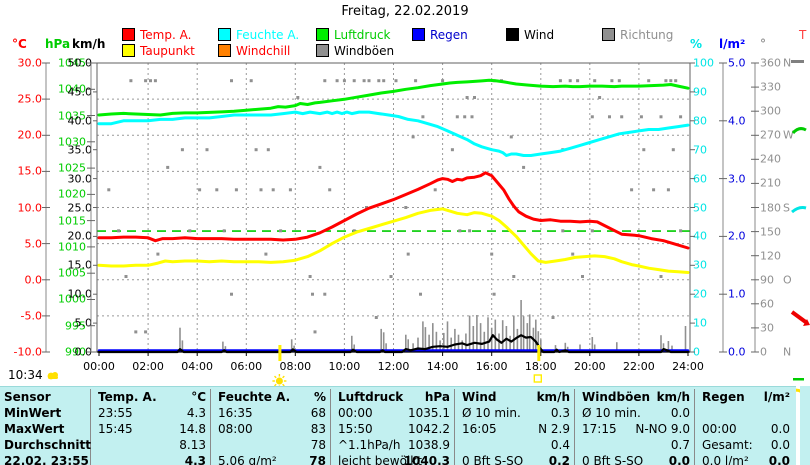 Image resolution: width=810 pixels, height=465 pixels. What do you see at coordinates (696, 352) in the screenshot?
I see `humidity-tick: 0` at bounding box center [696, 352].